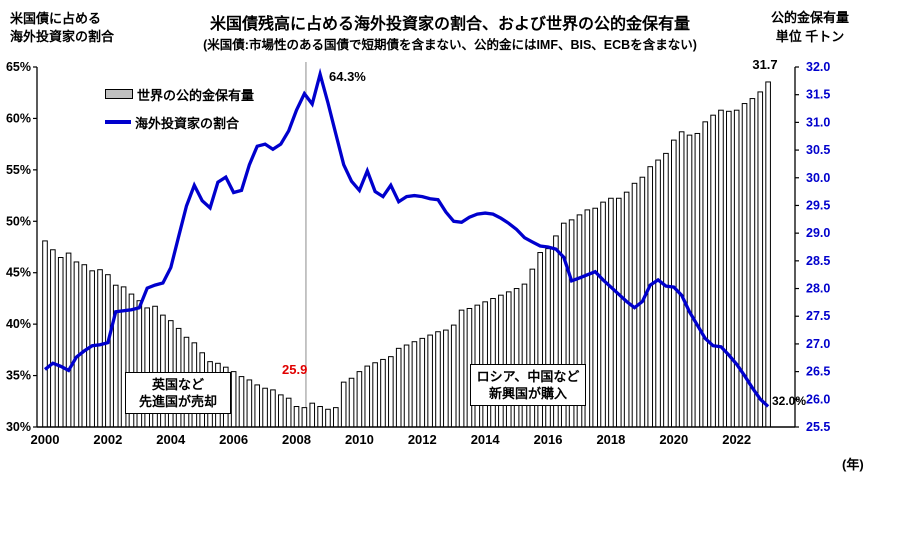  Describe the element at coordinates (809, 17) in the screenshot. I see `right-axis-title-line1: 公的金保有量` at that location.